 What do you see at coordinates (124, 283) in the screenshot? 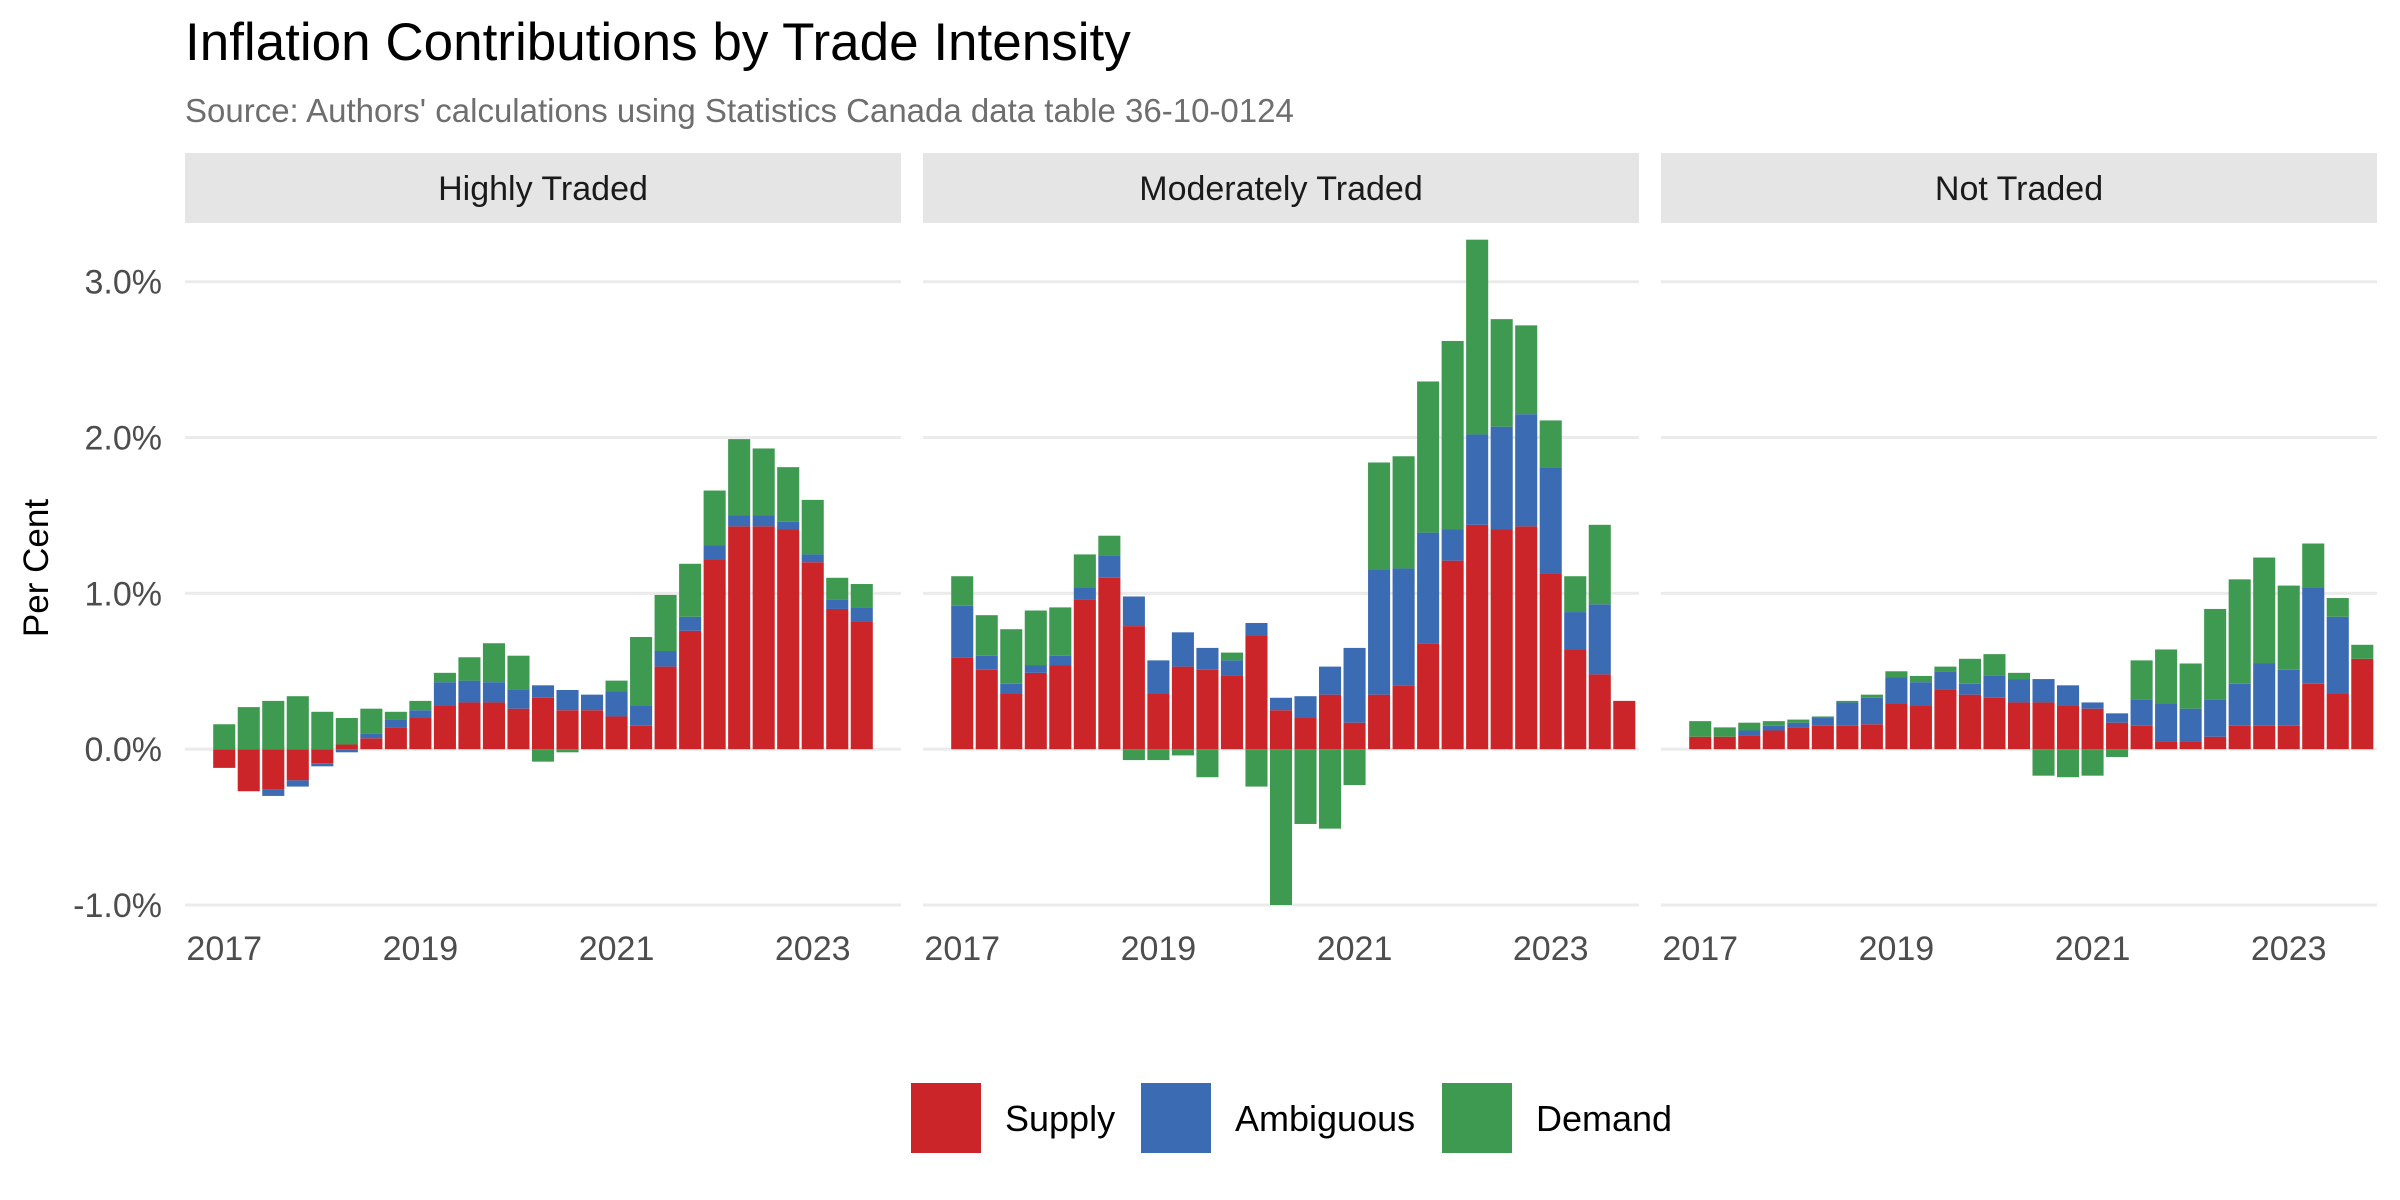
I see `y-tick-label: 3.0%` at bounding box center [124, 283].